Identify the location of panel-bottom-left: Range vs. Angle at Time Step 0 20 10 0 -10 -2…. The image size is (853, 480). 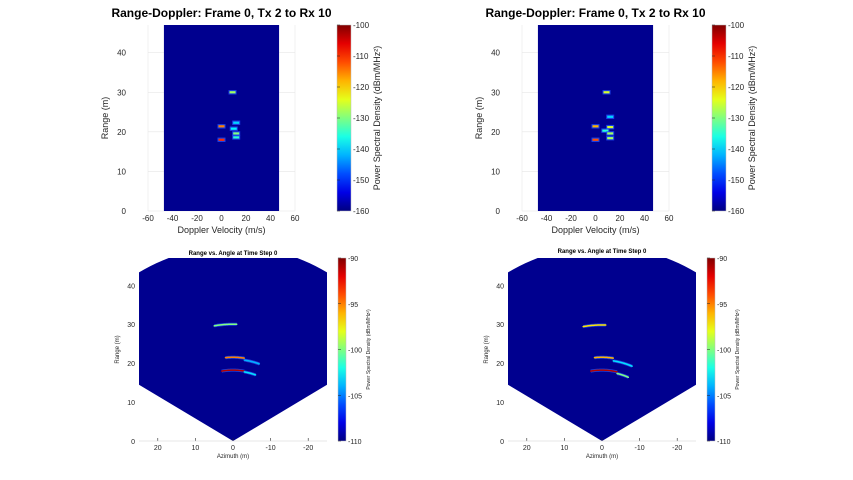
(243, 355).